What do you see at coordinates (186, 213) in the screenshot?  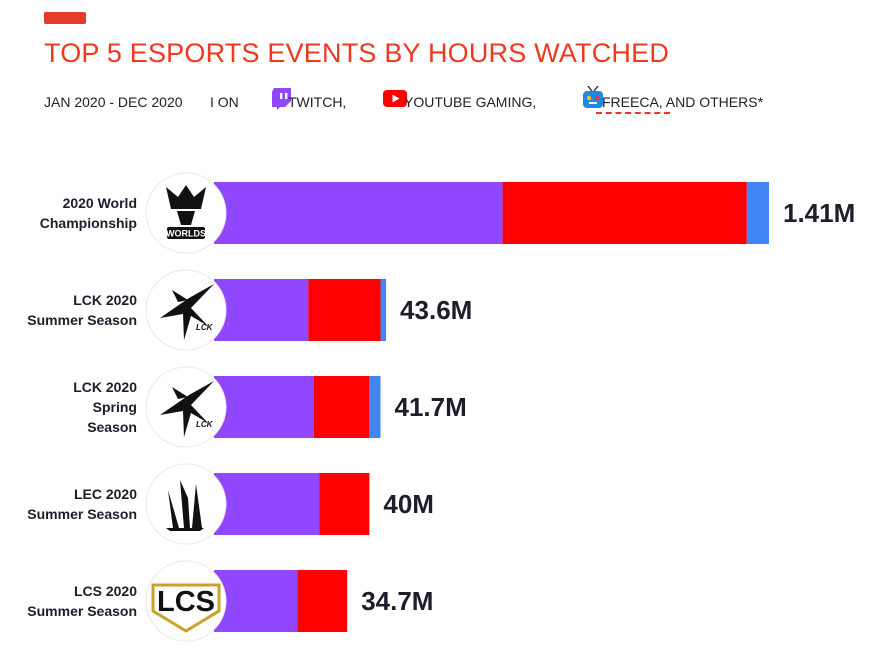 I see `worlds-logo: WORLDS` at bounding box center [186, 213].